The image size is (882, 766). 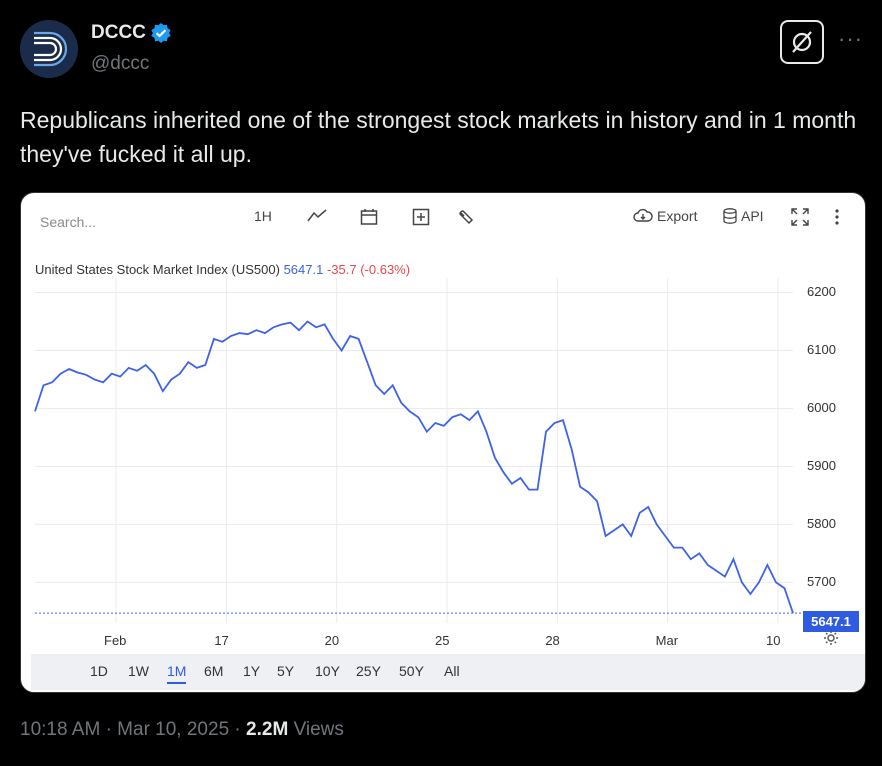 I want to click on api-button: API, so click(x=743, y=216).